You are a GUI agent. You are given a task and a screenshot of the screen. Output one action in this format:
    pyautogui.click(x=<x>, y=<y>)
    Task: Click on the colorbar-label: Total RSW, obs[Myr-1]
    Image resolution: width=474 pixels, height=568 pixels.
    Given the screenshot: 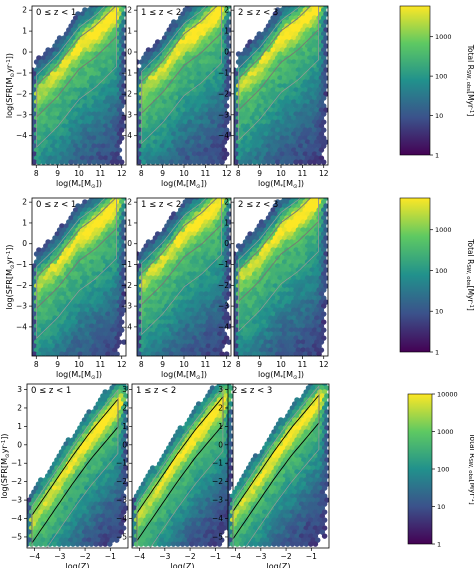 What is the action you would take?
    pyautogui.click(x=469, y=80)
    